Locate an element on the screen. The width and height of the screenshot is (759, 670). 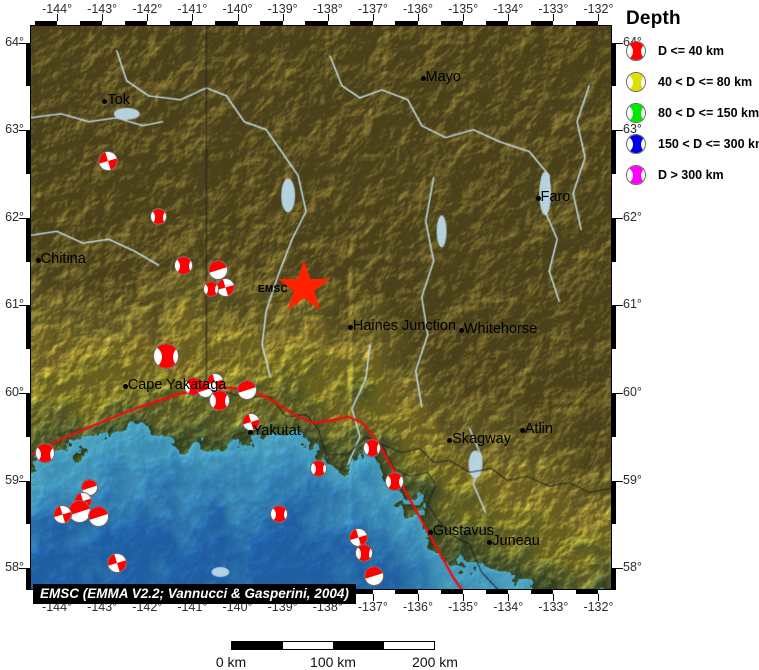
latitude-label: 61° is located at coordinates (14, 304).